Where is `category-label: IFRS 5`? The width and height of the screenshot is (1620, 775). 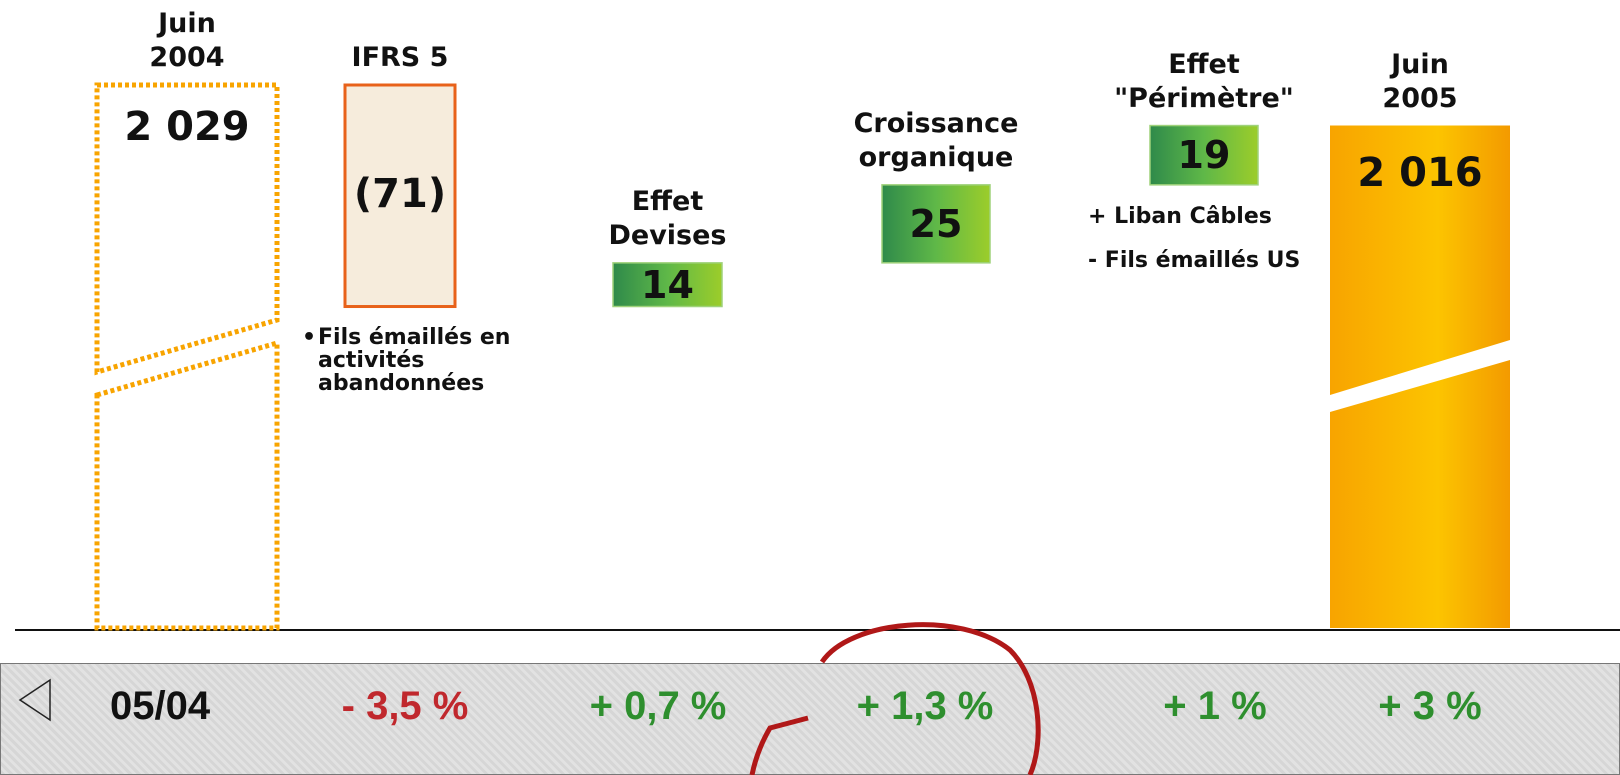
category-label: IFRS 5 is located at coordinates (400, 57).